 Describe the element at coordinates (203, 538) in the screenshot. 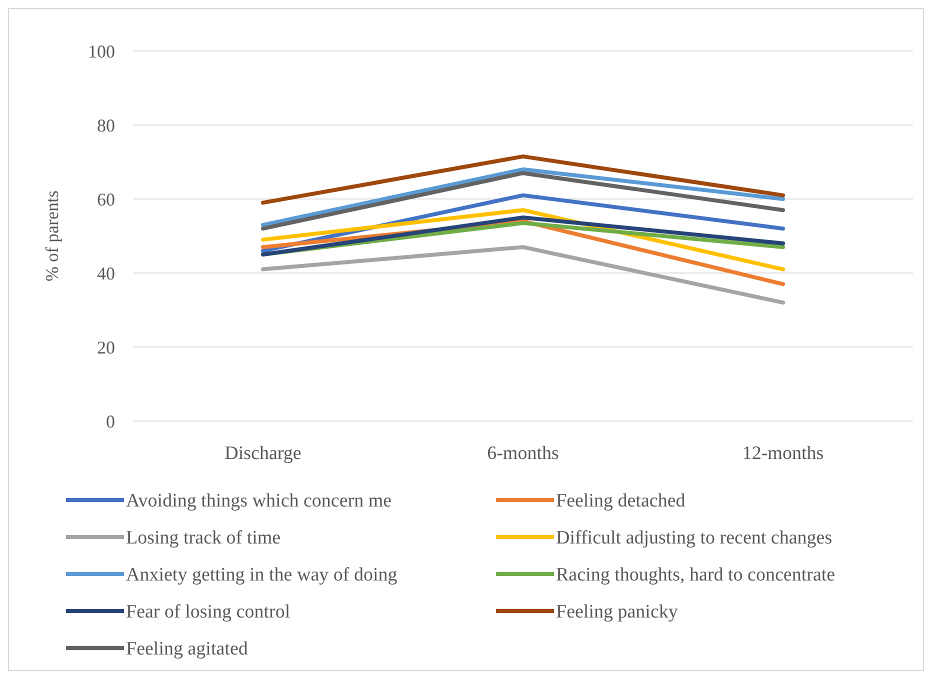

I see `legend-label: Losing track of time` at that location.